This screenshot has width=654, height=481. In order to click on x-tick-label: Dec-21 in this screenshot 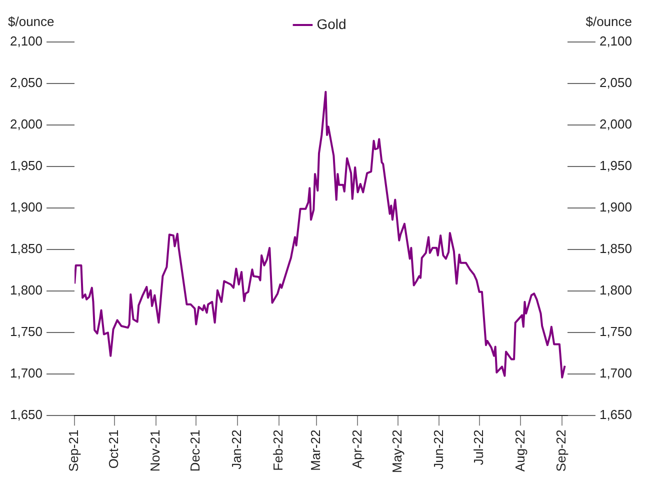, I will do `click(195, 451)`.